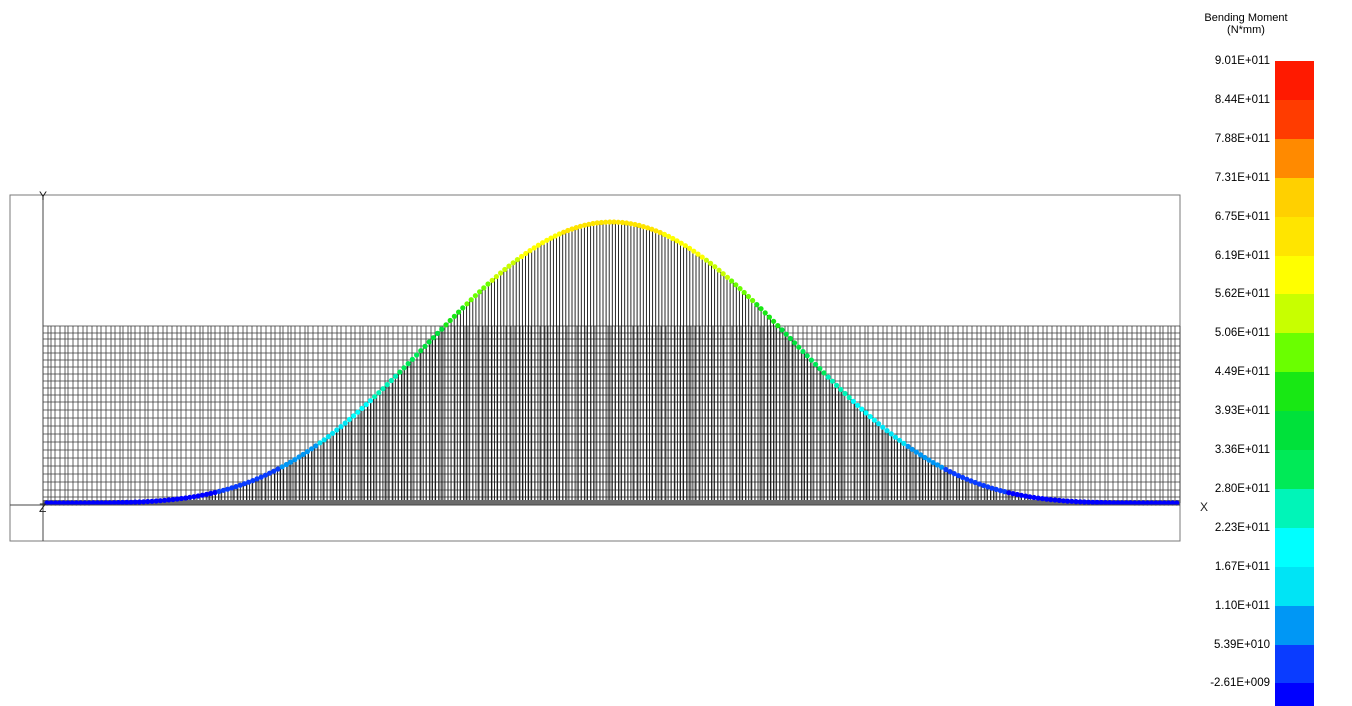 This screenshot has height=706, width=1352. I want to click on legend-tick-label: 7.31E+011, so click(1229, 178).